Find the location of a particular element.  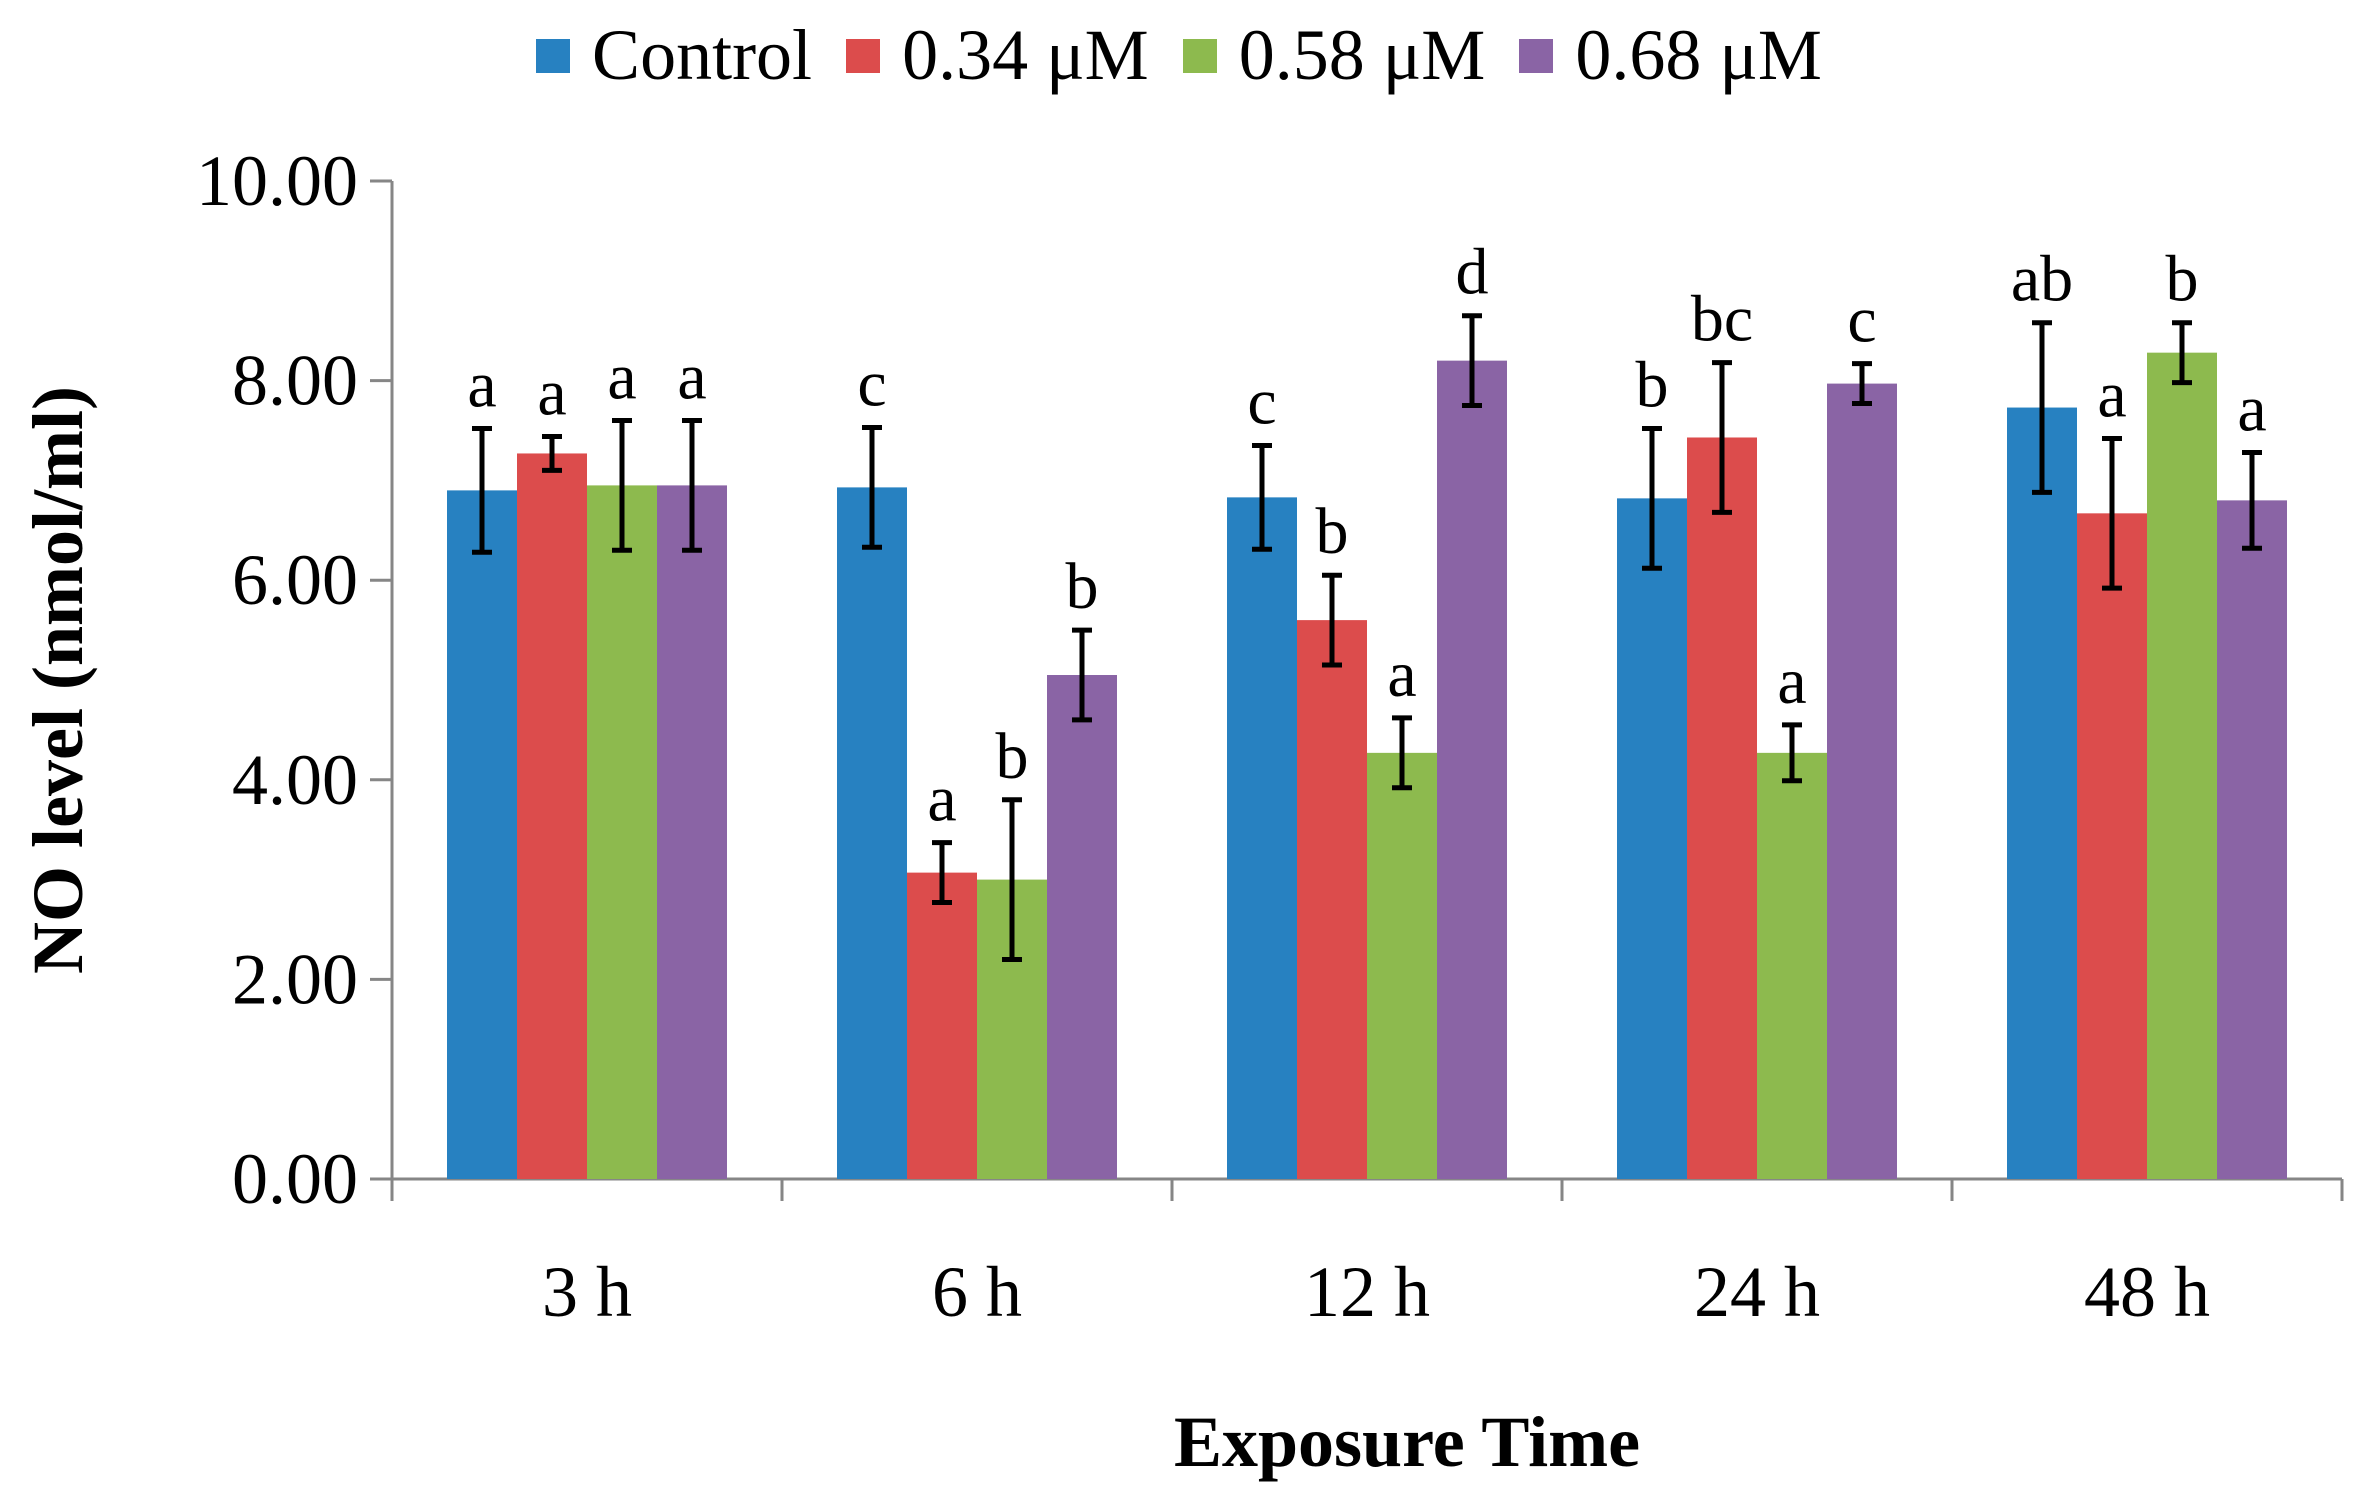

y-tick-label: 6.00 is located at coordinates (295, 580).